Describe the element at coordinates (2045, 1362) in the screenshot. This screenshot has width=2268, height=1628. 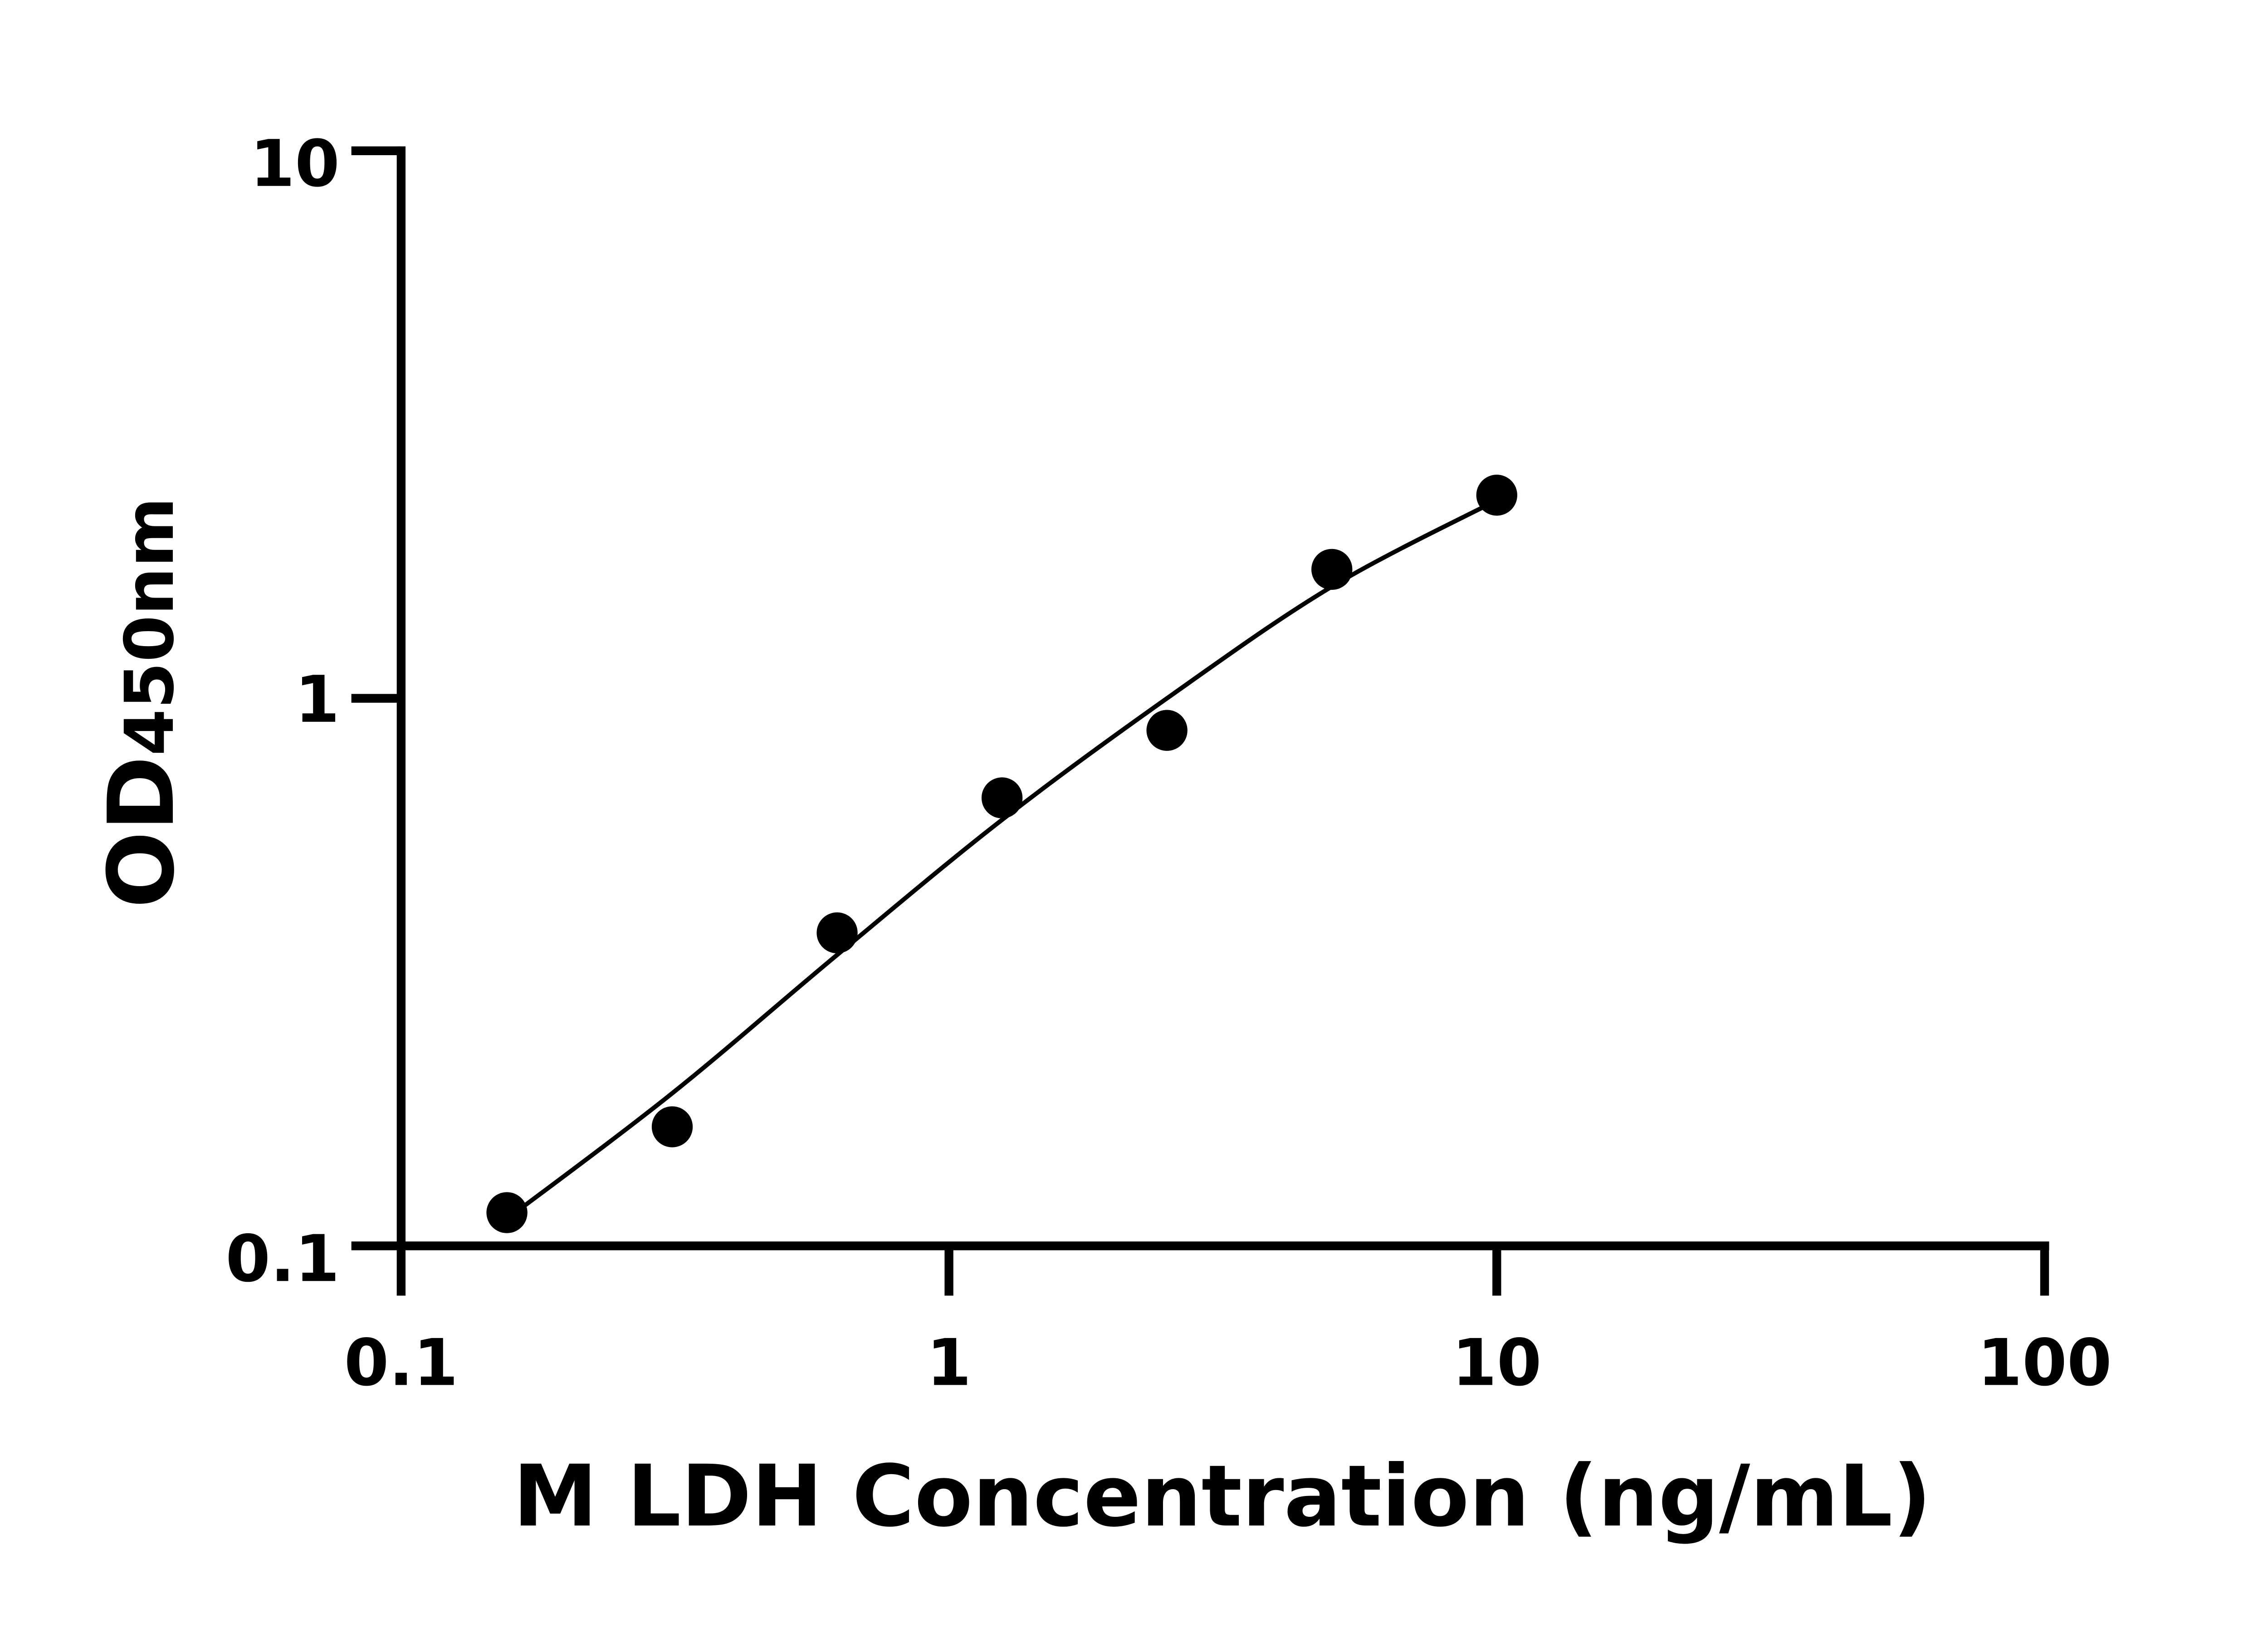
I see `x-tick-label: 100` at that location.